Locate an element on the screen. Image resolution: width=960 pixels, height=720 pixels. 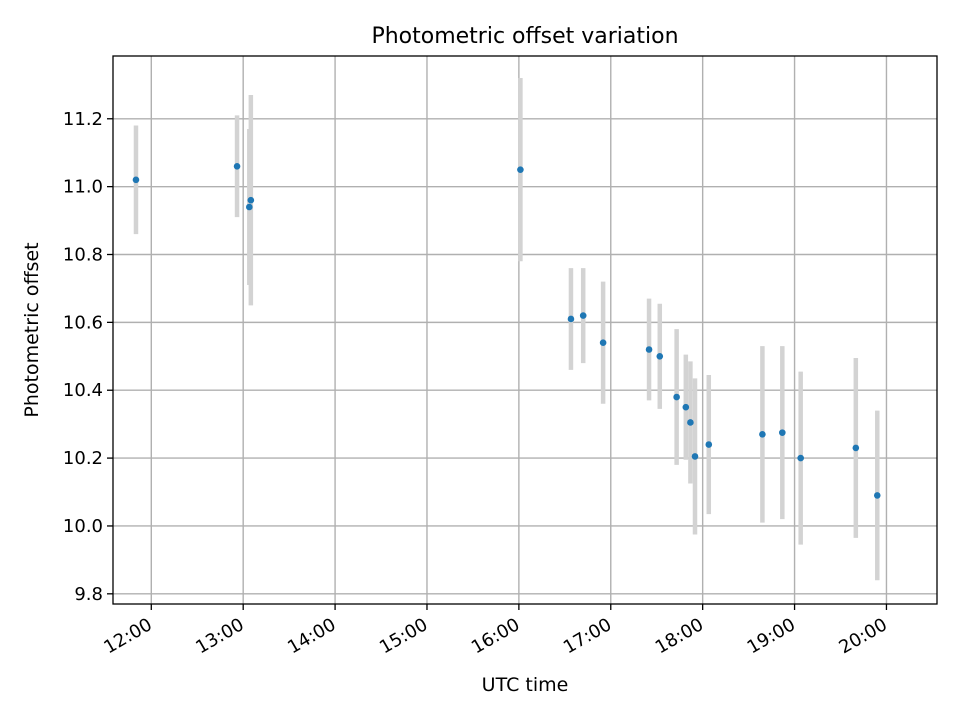
y-axis-ticks: 9.8 10.0 10.2 10.4 10.6 10.8 11.0 11.2 is located at coordinates (88, 357).